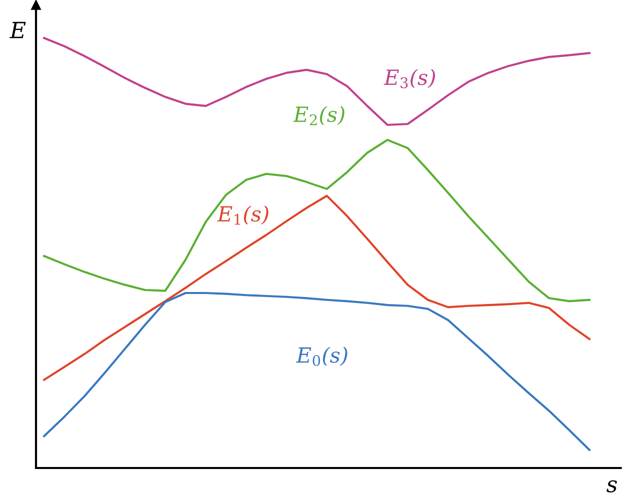  What do you see at coordinates (611, 486) in the screenshot?
I see `x-axis-title: s` at bounding box center [611, 486].